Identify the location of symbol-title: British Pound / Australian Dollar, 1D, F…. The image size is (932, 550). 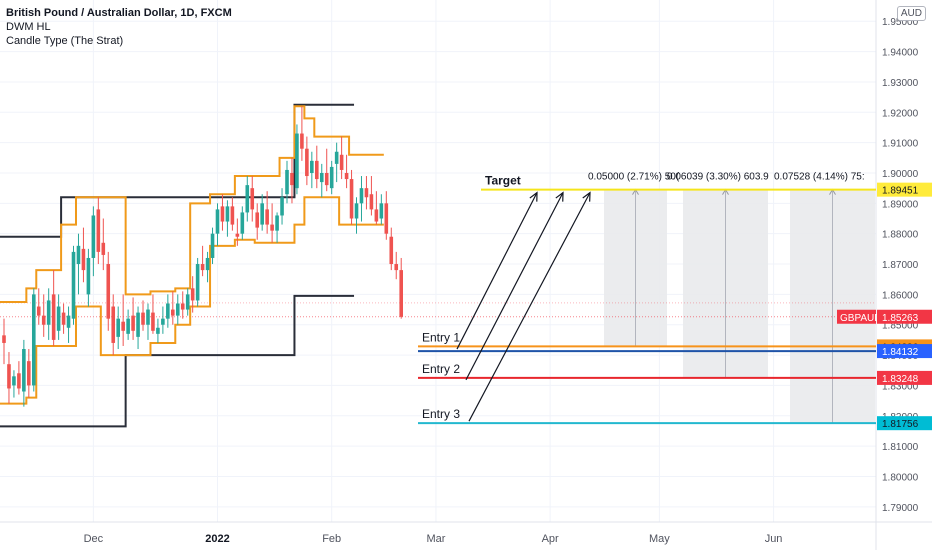
(119, 13).